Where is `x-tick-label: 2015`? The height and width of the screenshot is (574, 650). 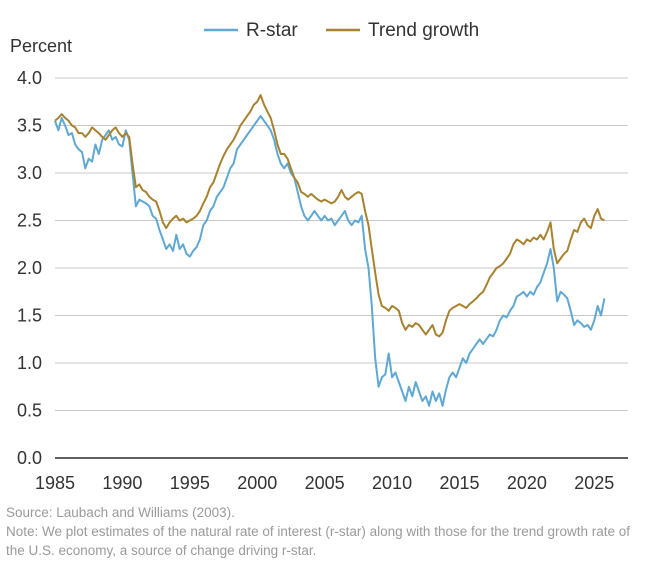 x-tick-label: 2015 is located at coordinates (459, 483).